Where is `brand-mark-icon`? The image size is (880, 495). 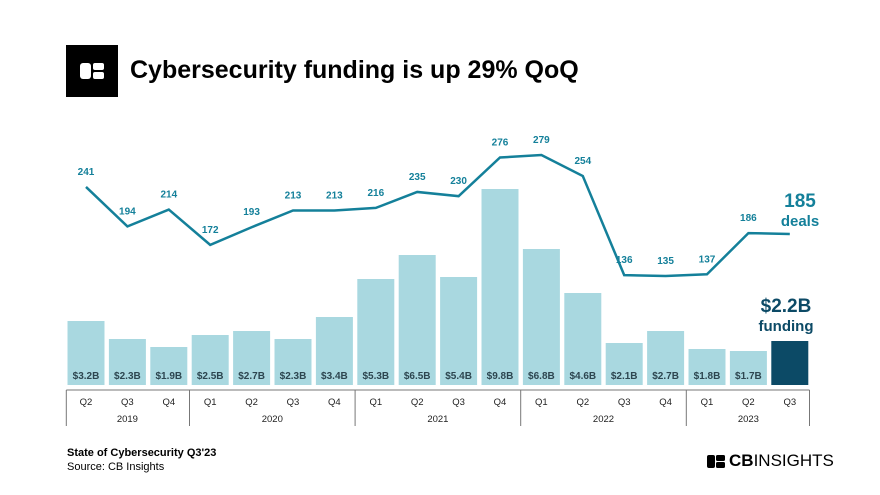
brand-mark-icon is located at coordinates (716, 461).